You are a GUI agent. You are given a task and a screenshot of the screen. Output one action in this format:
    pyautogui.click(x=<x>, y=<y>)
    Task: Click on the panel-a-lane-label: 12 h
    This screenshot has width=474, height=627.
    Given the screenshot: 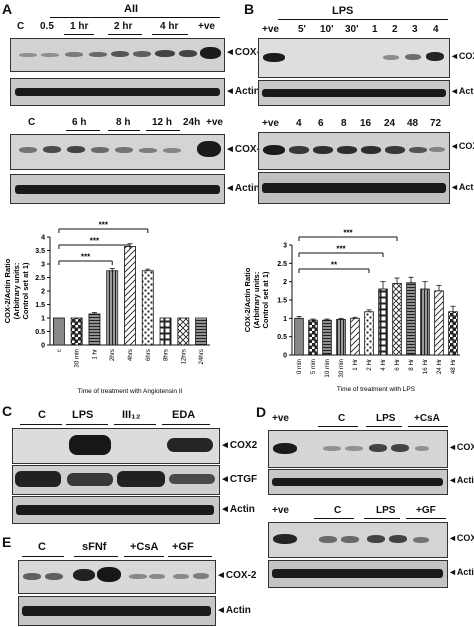 What is the action you would take?
    pyautogui.click(x=162, y=122)
    